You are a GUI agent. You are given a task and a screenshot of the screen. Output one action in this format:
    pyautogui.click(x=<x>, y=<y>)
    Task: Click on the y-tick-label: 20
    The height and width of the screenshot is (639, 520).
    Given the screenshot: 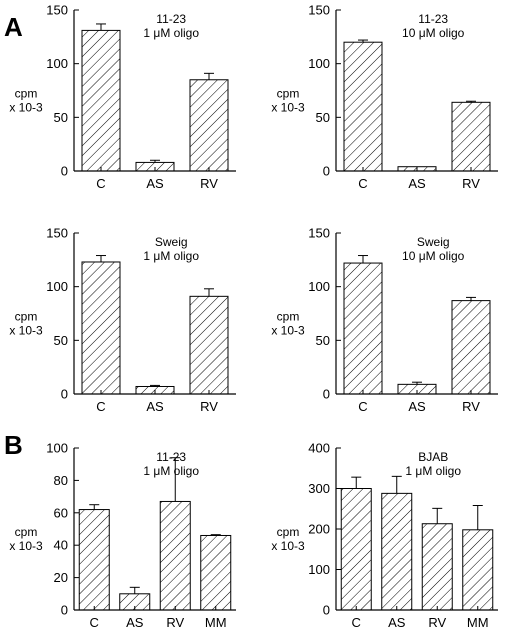 What is the action you would take?
    pyautogui.click(x=61, y=577)
    